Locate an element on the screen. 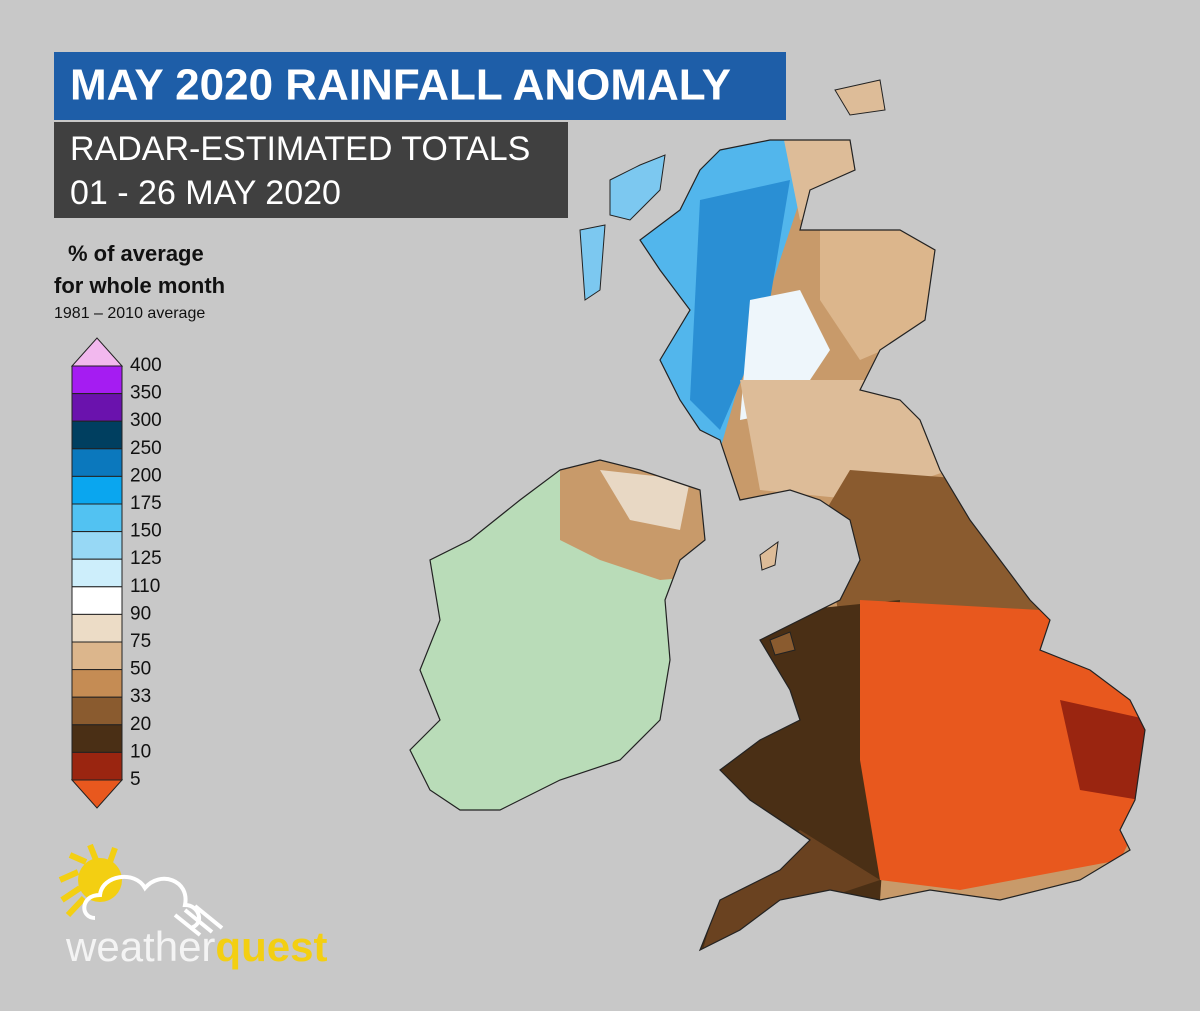  legend-tick-label: 10 is located at coordinates (140, 751).